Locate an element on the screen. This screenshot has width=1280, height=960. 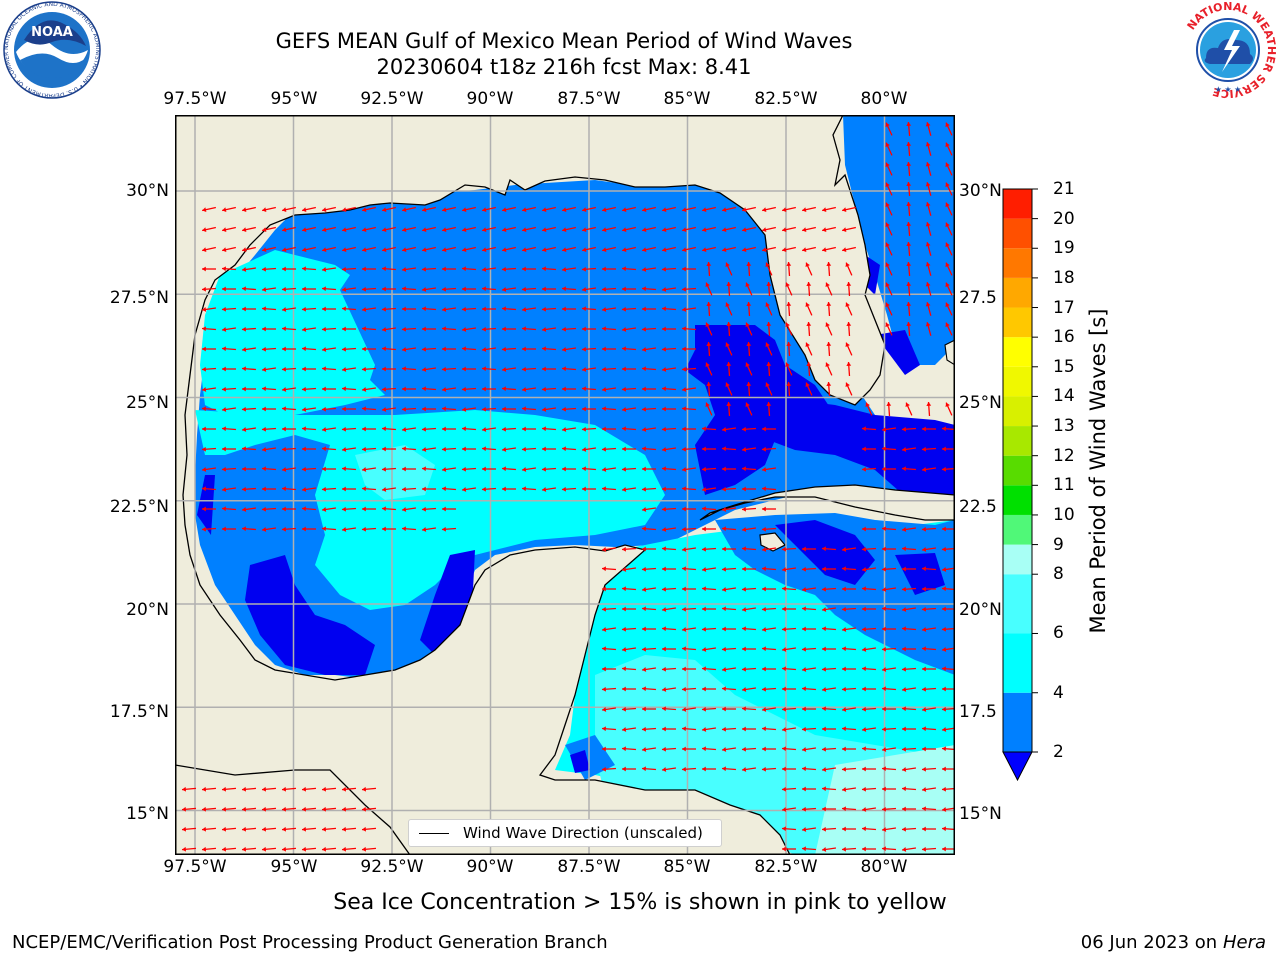
lon-label-bottom: 87.5°W is located at coordinates (589, 867).